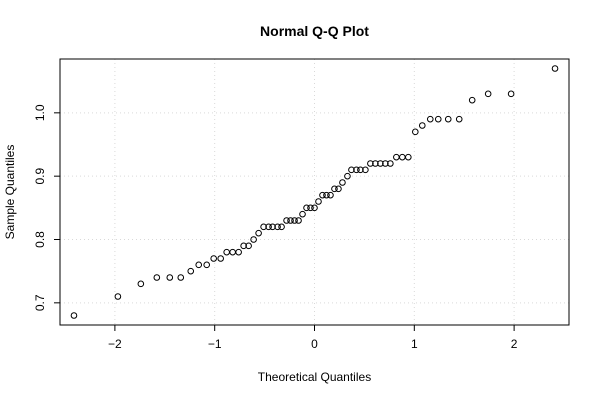  What do you see at coordinates (40, 176) in the screenshot?
I see `y-tick-label: 0.9` at bounding box center [40, 176].